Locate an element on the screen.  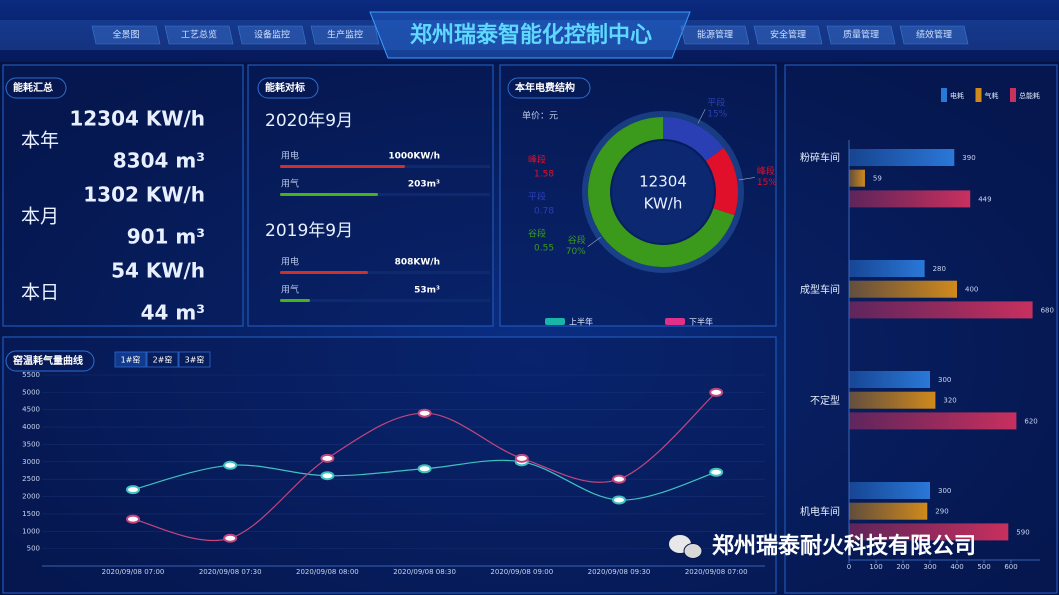
nav-tab: 绩效管理 is located at coordinates (934, 35).